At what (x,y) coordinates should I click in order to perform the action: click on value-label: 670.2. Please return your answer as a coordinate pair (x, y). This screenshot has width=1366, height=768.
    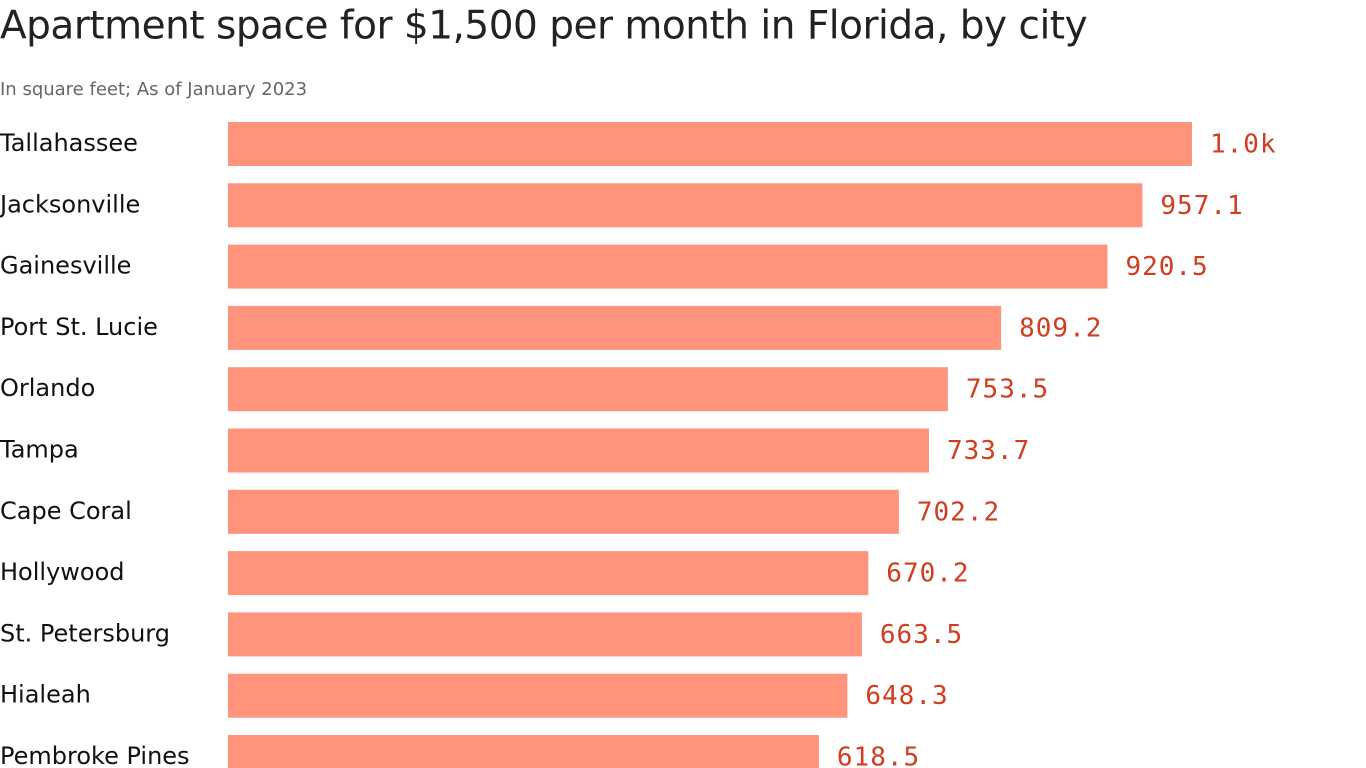
    Looking at the image, I should click on (927, 574).